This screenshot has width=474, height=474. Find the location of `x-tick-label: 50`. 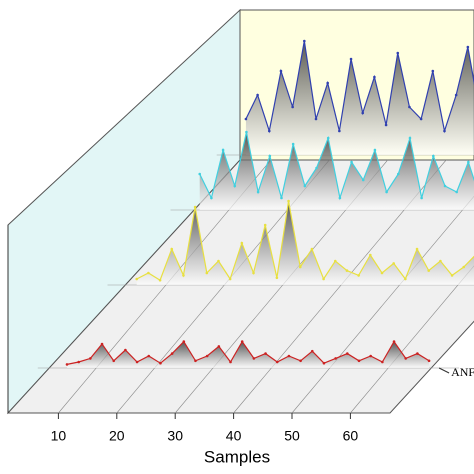

x-tick-label: 50 is located at coordinates (292, 436).